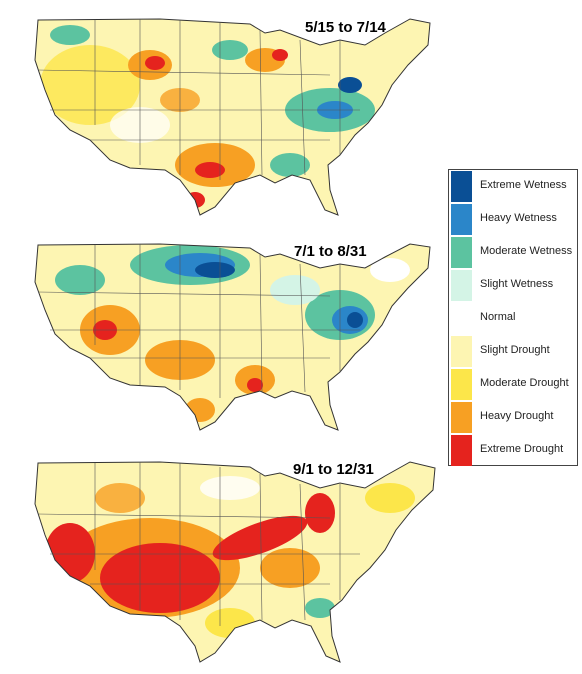 This screenshot has width=582, height=674. I want to click on legend-label: Normal, so click(498, 317).